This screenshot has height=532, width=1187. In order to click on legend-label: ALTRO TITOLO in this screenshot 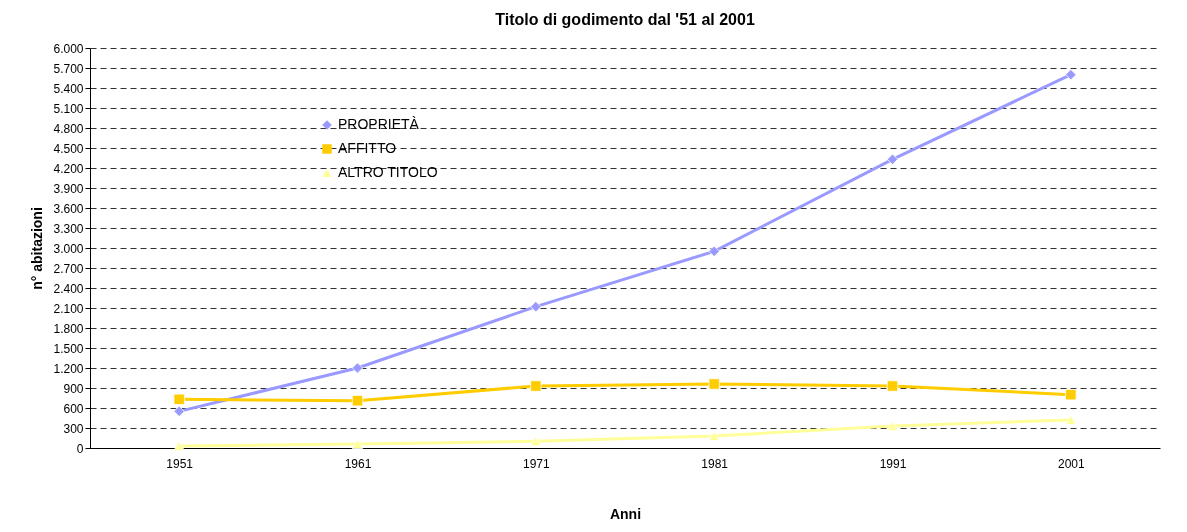, I will do `click(388, 172)`.